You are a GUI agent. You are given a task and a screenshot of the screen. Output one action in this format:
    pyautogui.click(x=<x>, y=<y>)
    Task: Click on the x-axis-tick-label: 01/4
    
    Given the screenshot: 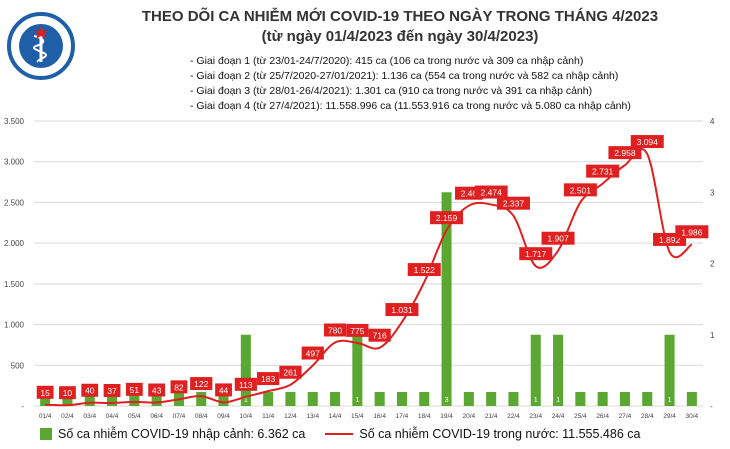 What is the action you would take?
    pyautogui.click(x=45, y=416)
    